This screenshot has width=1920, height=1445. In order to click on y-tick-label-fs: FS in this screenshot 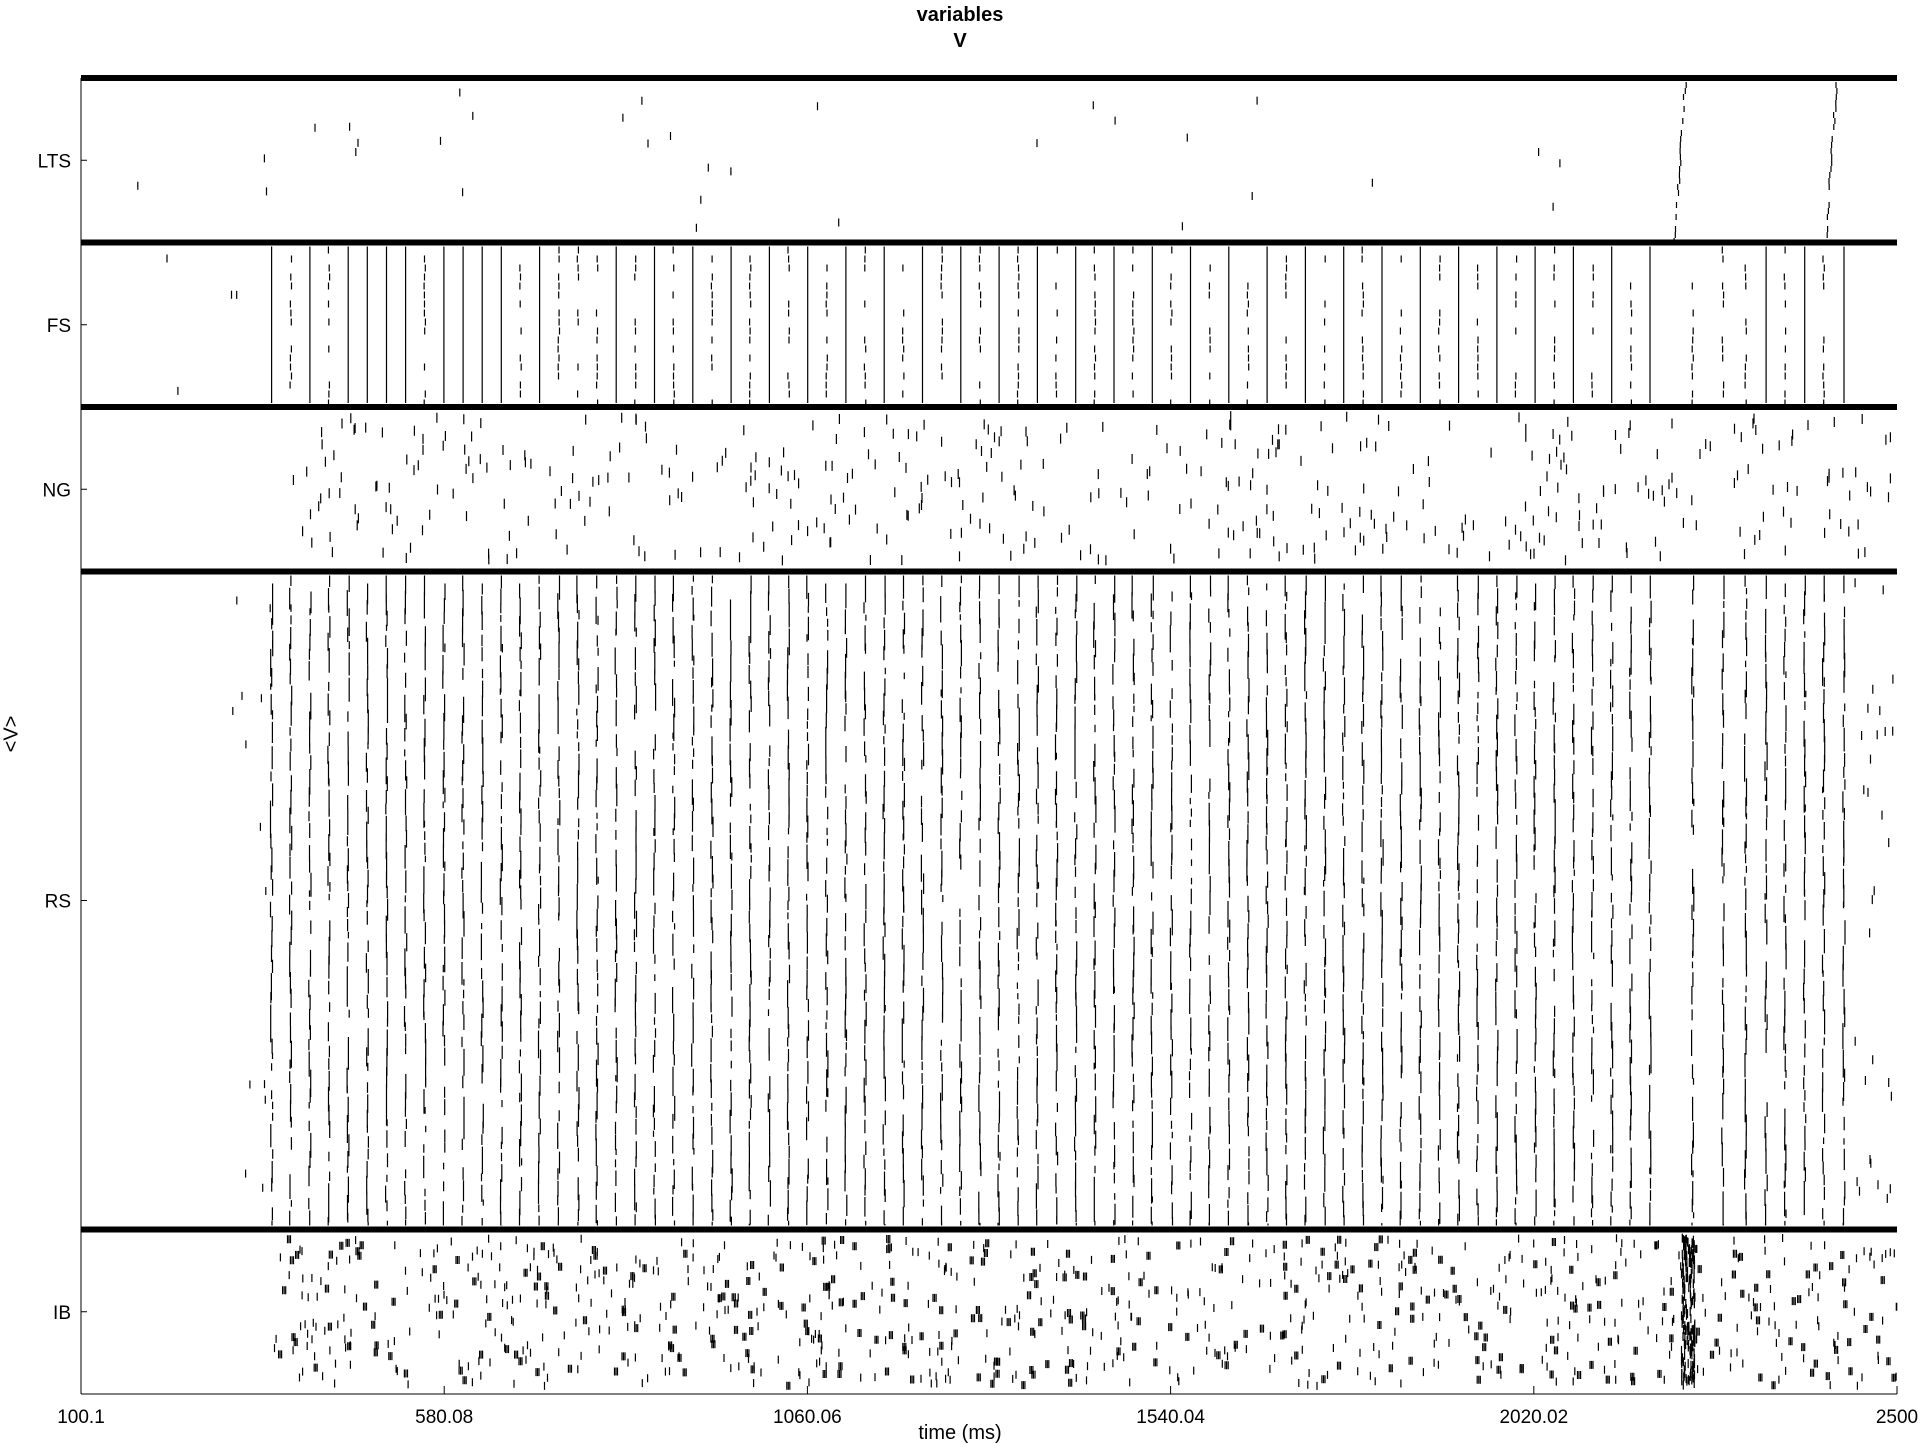, I will do `click(59, 326)`.